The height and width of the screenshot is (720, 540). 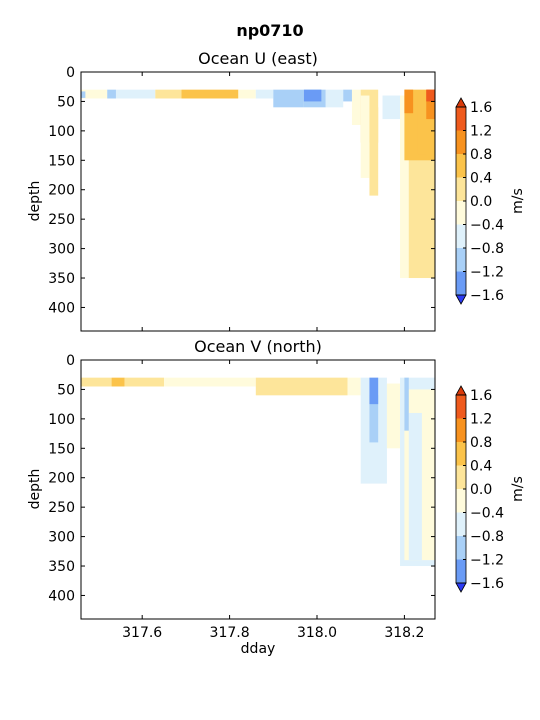 I want to click on x-axis-label: dday, so click(x=258, y=649).